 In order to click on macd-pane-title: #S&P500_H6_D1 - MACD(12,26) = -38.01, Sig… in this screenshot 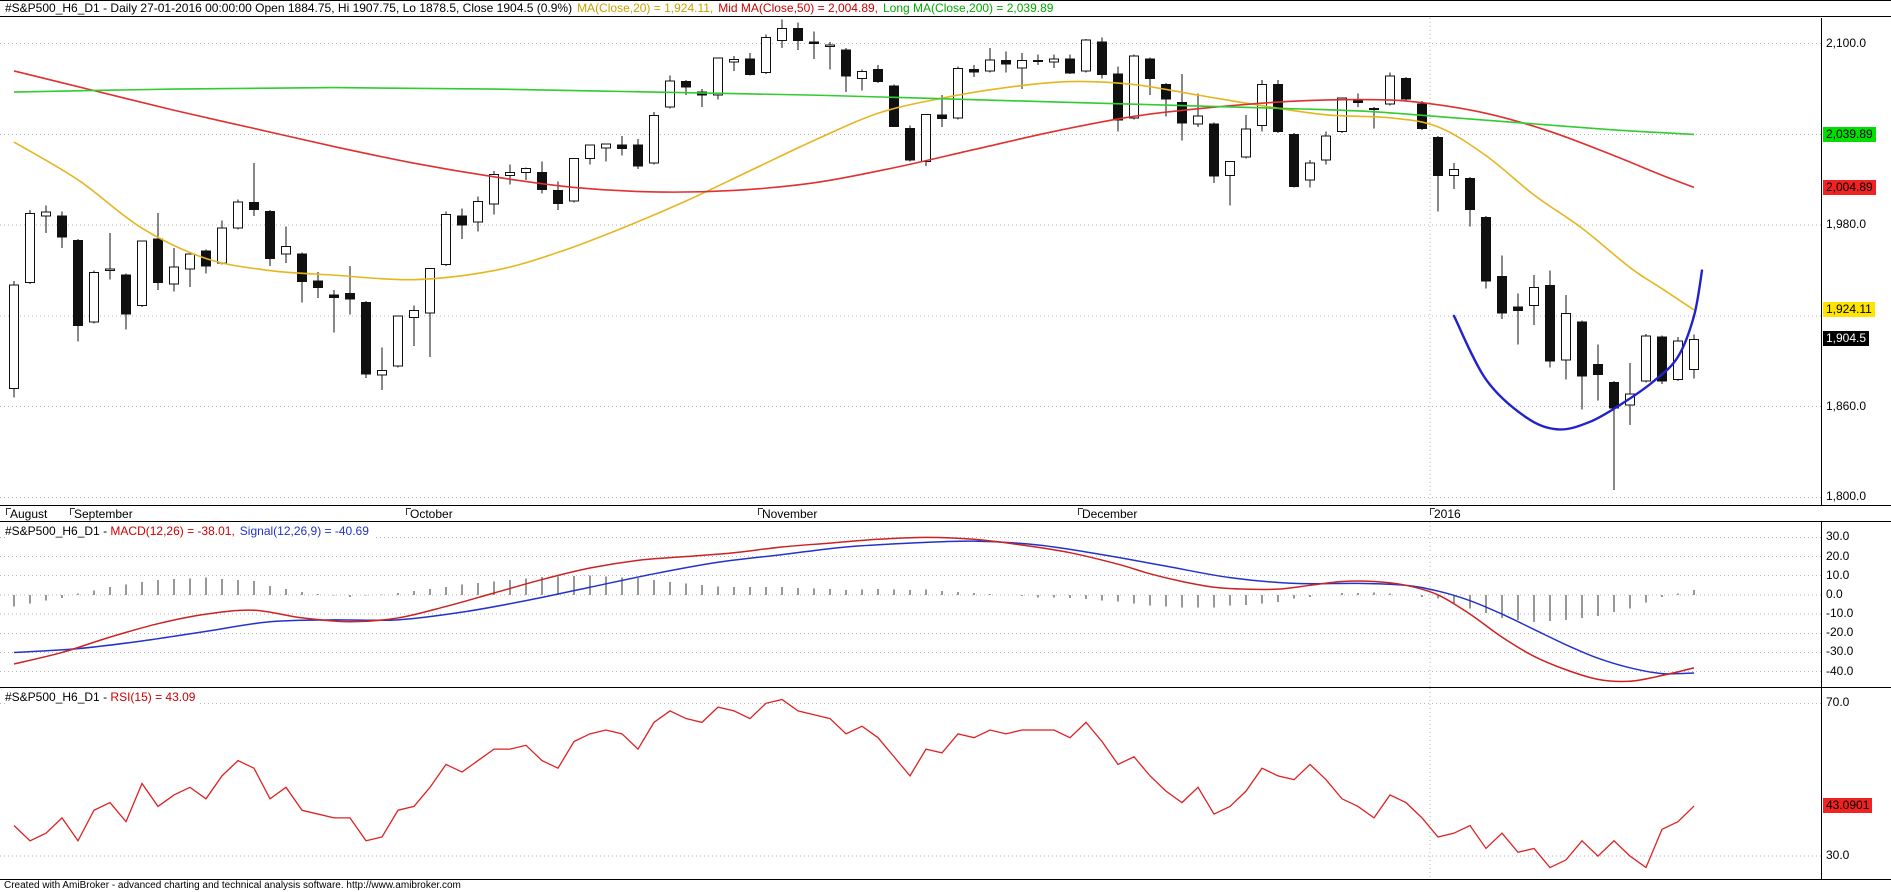, I will do `click(189, 531)`.